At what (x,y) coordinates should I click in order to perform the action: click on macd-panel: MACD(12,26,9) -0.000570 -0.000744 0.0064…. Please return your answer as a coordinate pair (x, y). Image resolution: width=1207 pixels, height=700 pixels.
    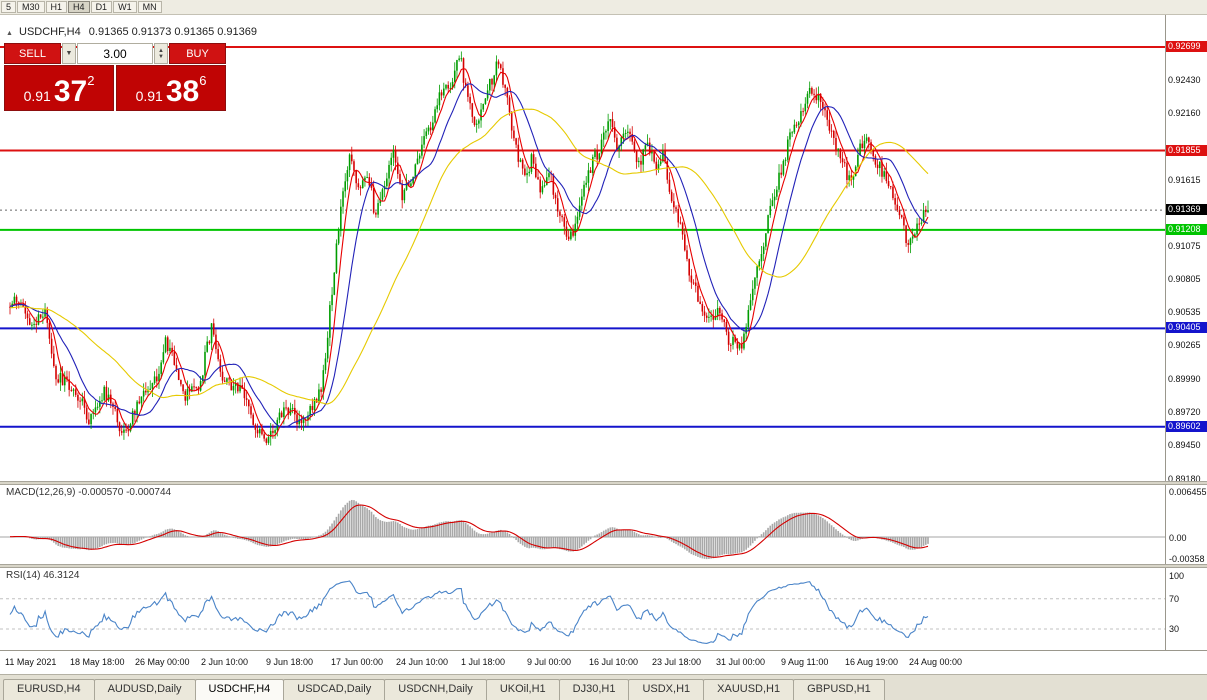
    Looking at the image, I should click on (603, 524).